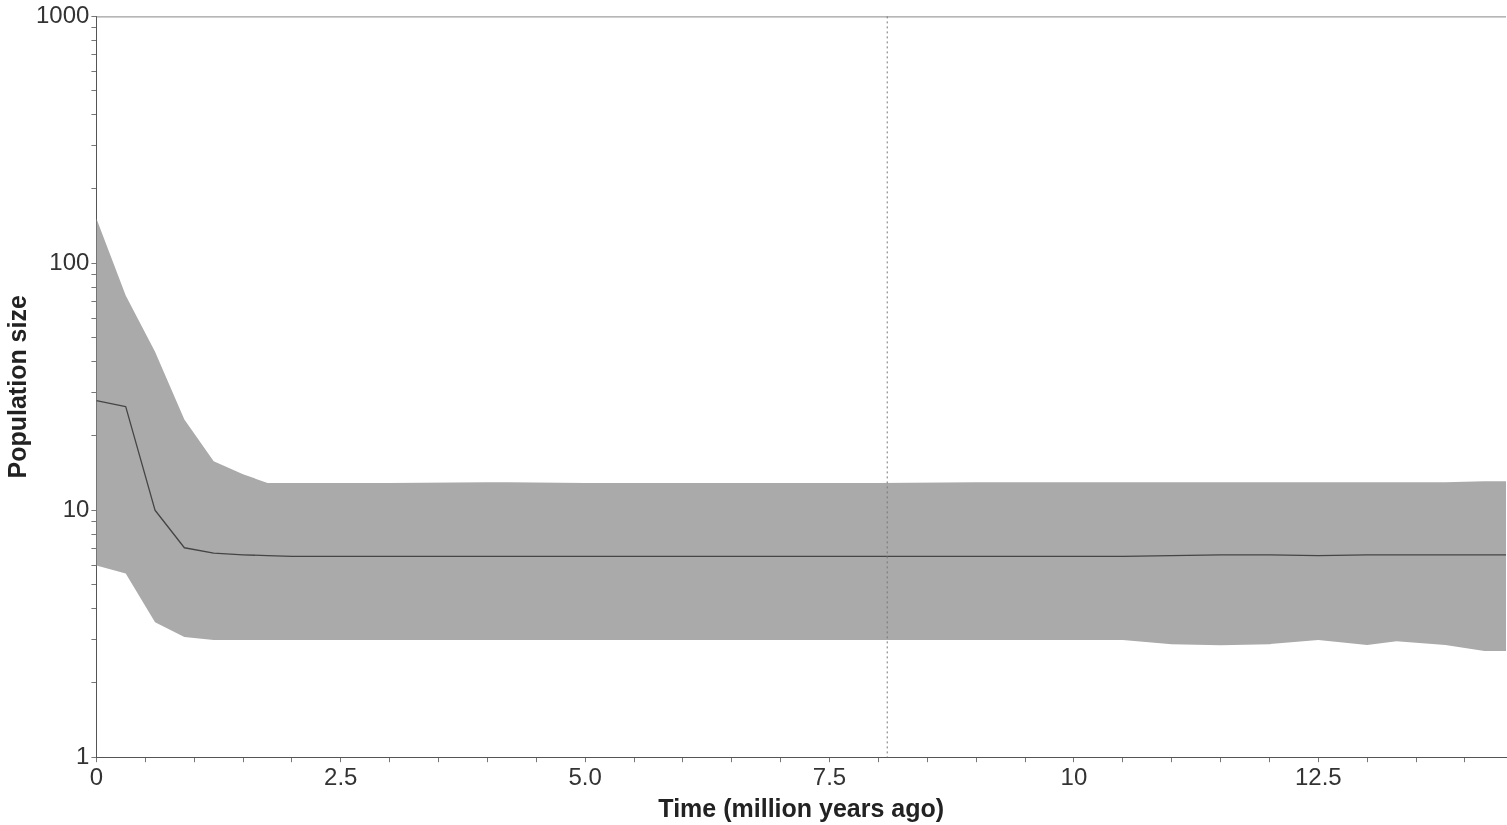  Describe the element at coordinates (16, 387) in the screenshot. I see `y-axis-title: Population size` at that location.